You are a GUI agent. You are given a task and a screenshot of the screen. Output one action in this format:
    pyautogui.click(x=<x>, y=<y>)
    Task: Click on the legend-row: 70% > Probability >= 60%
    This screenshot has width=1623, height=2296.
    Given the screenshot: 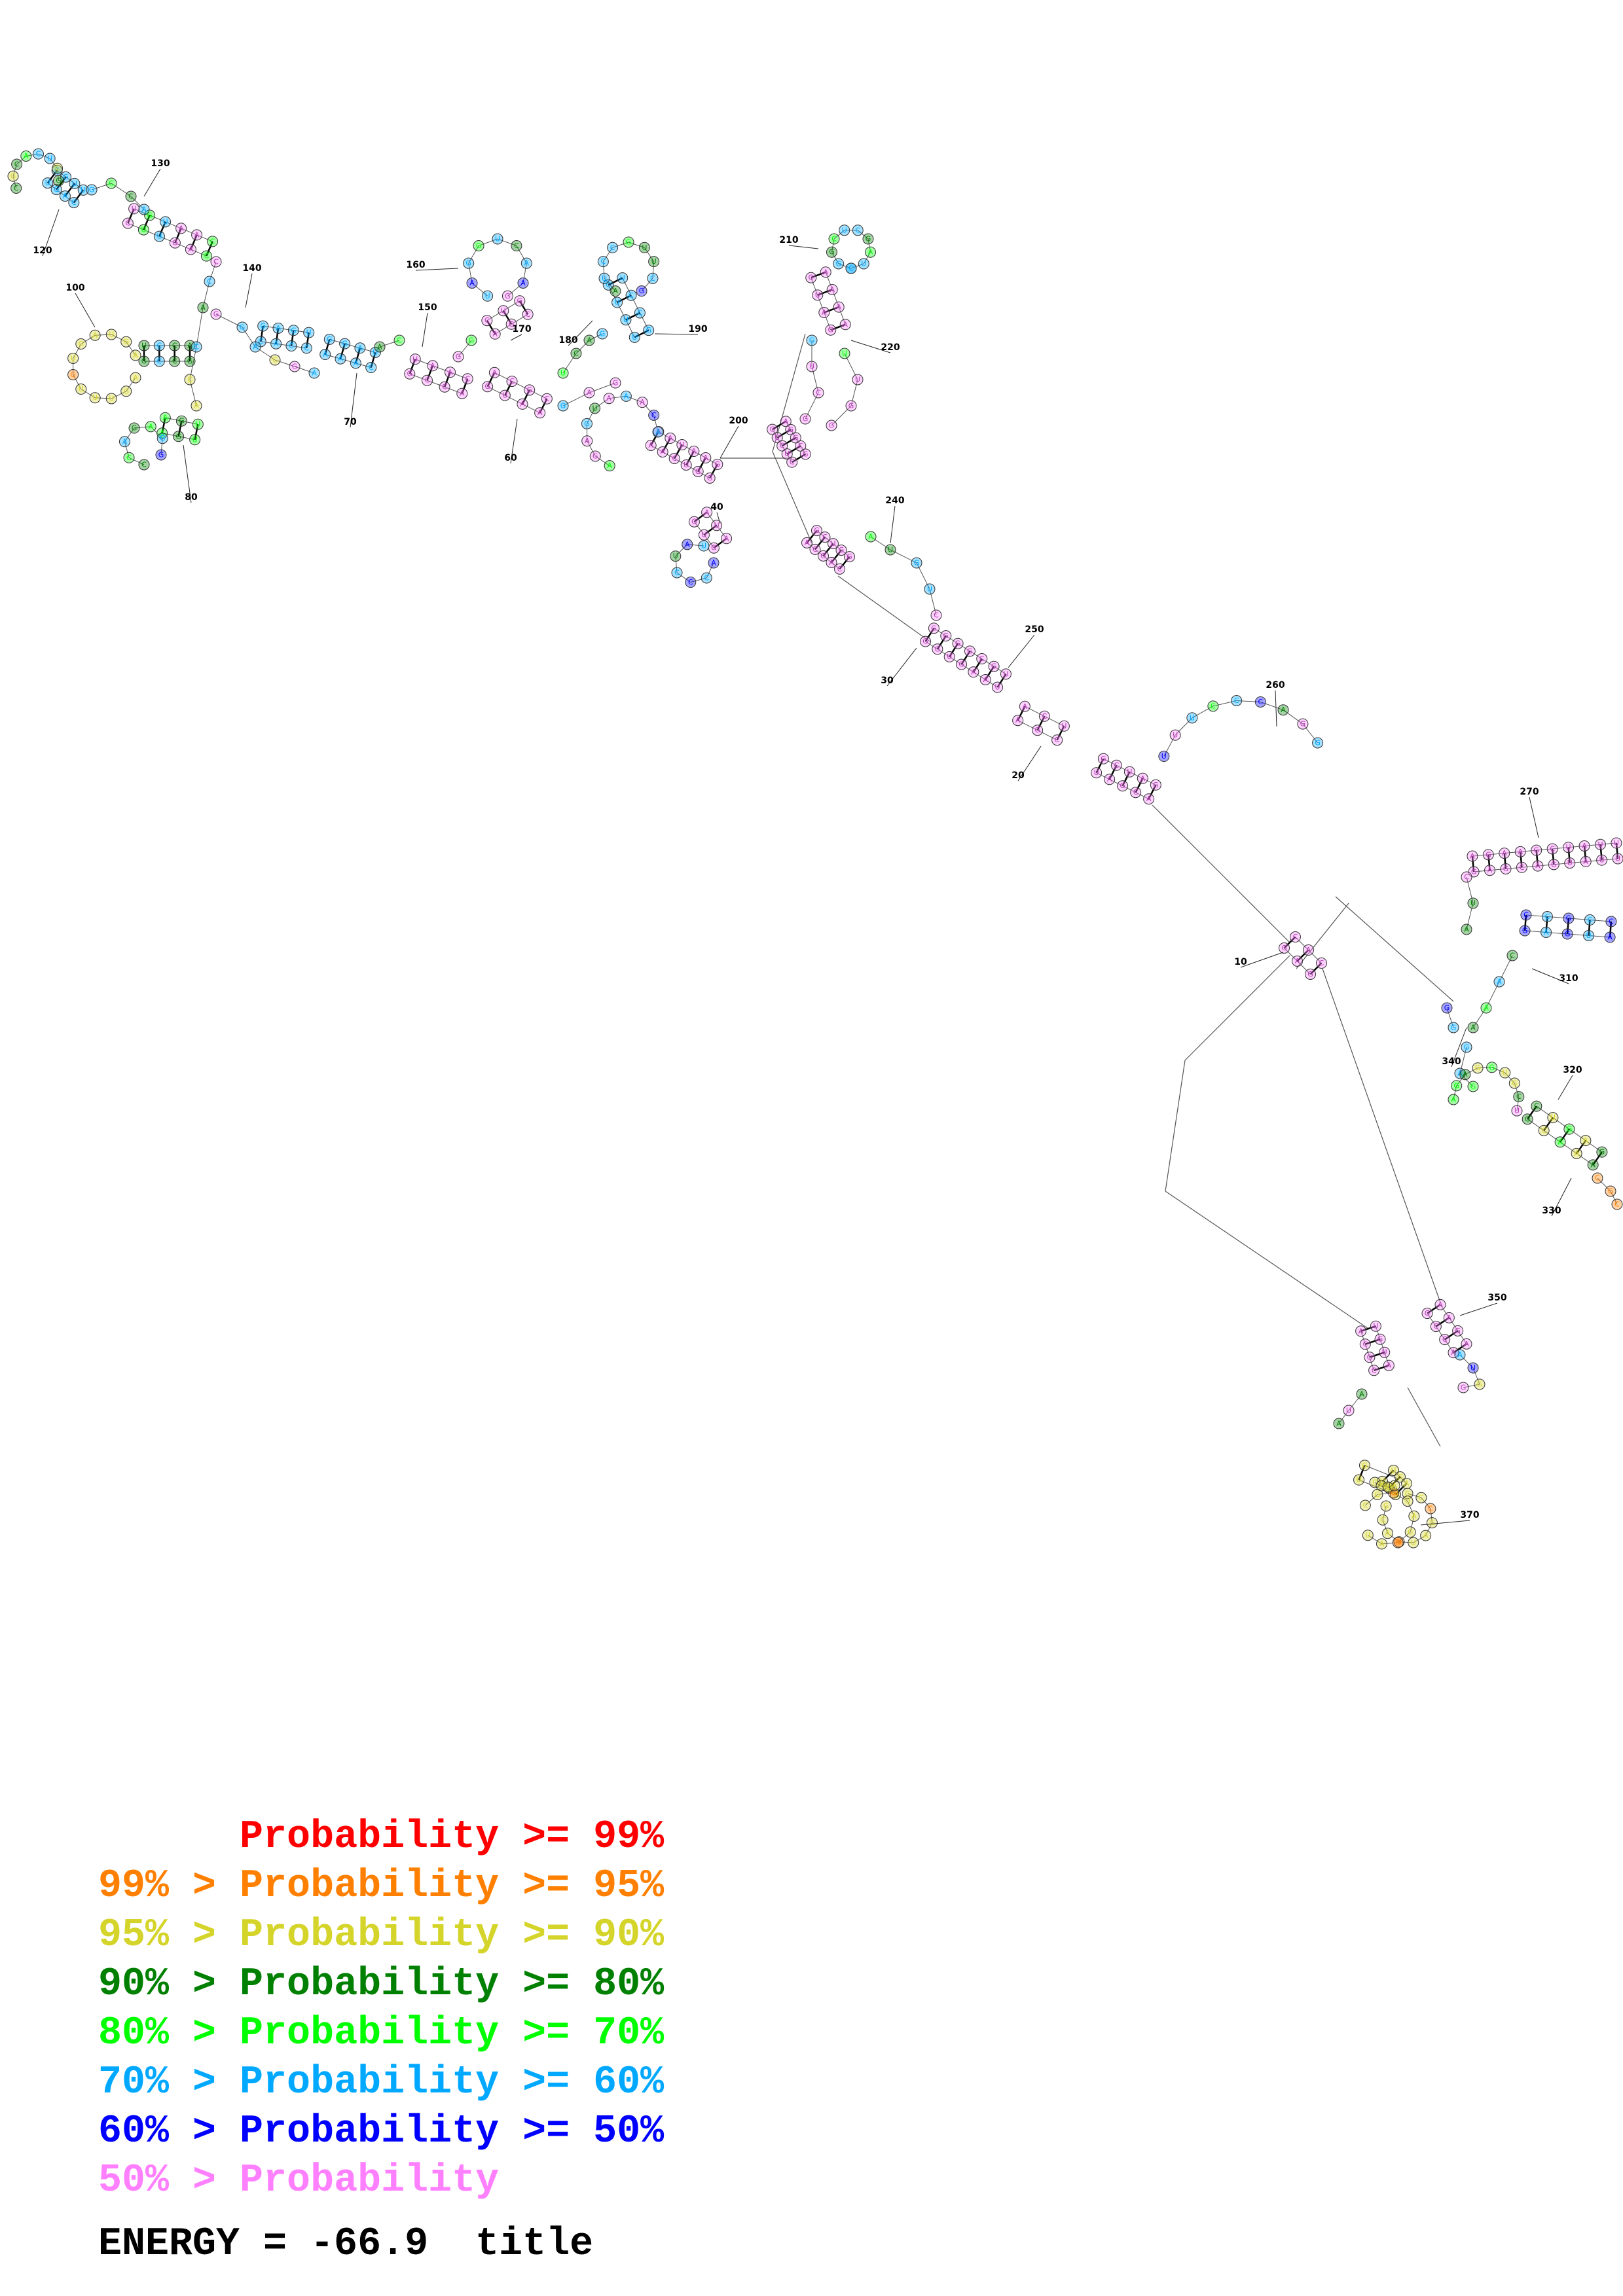 What is the action you would take?
    pyautogui.click(x=381, y=2083)
    